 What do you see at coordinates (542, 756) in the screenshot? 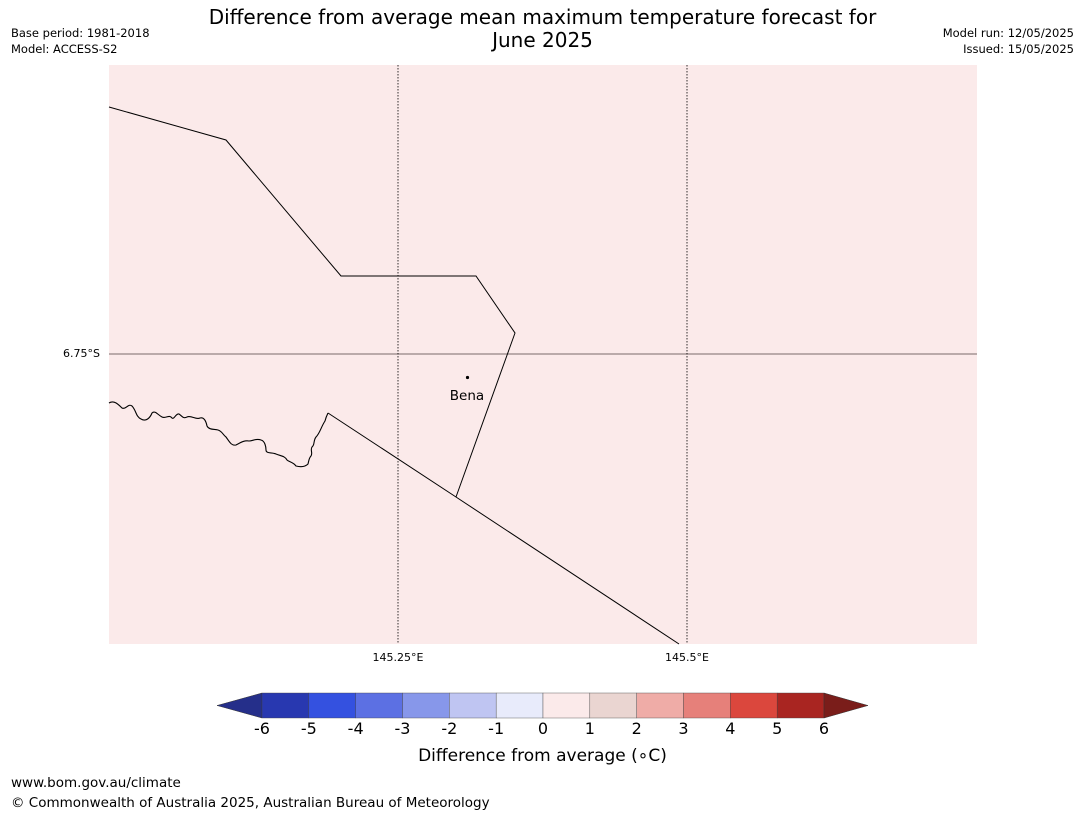
I see `colorbar-title: Difference from average (∘C)` at bounding box center [542, 756].